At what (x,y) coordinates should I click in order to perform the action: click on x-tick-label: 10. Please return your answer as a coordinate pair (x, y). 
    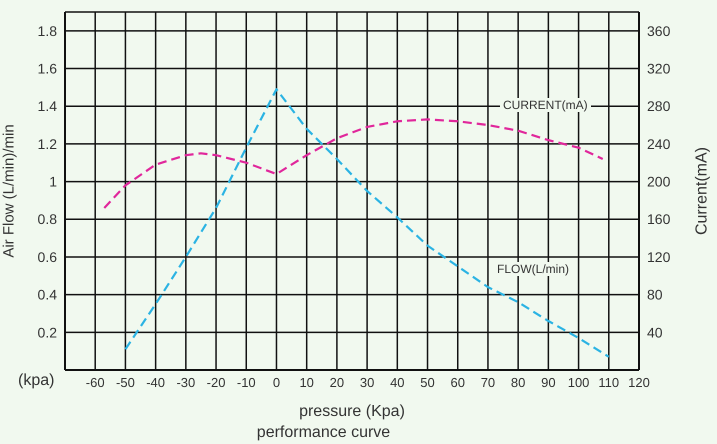
    Looking at the image, I should click on (306, 382).